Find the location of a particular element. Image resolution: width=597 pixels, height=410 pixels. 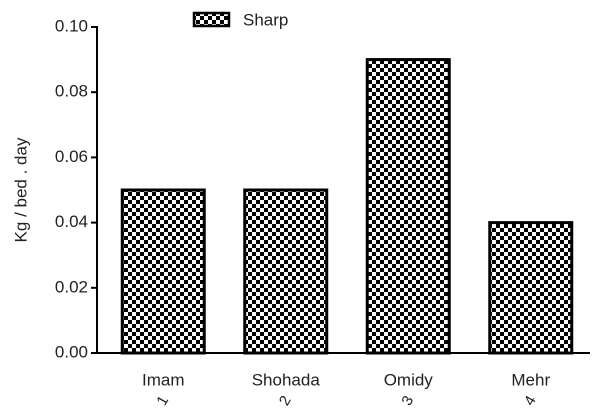

x-tick-number: 4 is located at coordinates (530, 401).